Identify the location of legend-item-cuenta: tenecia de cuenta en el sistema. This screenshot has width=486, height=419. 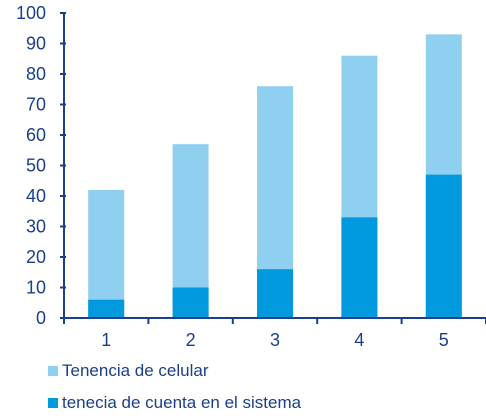
(248, 403).